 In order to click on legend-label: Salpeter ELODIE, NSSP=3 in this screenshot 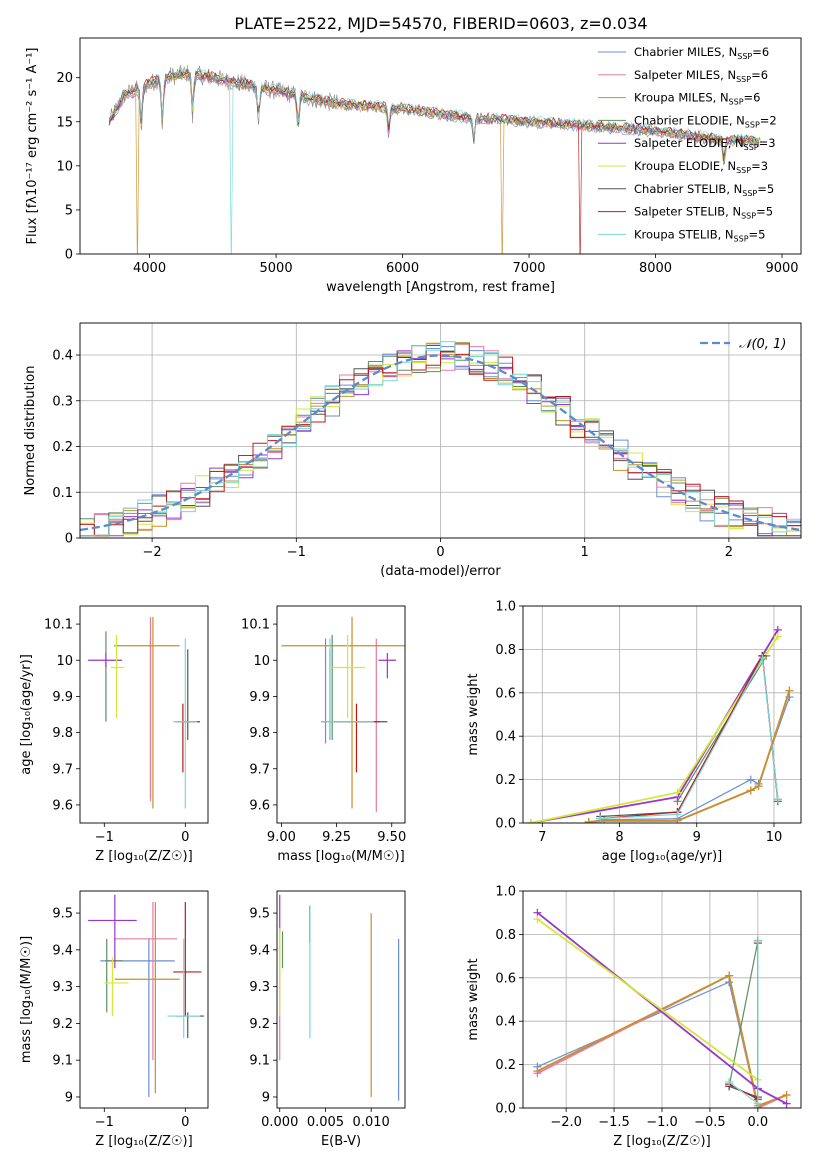, I will do `click(705, 144)`.